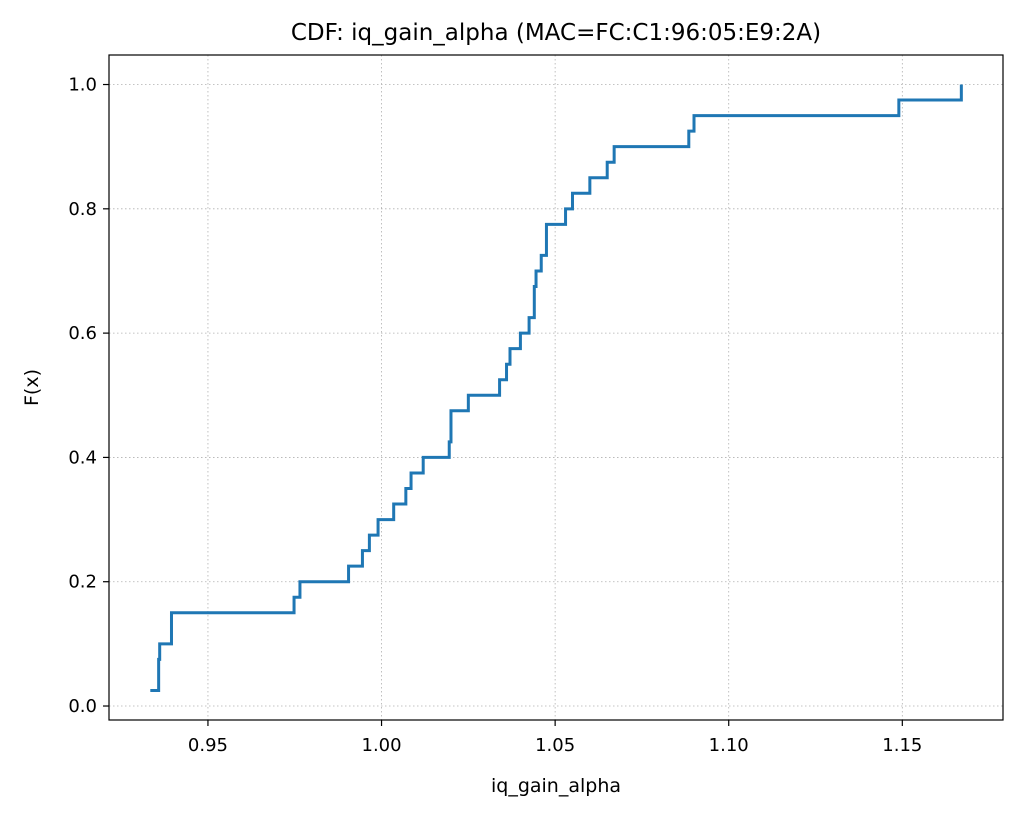 Image resolution: width=1020 pixels, height=815 pixels. I want to click on y-tick-label: 0.0, so click(82, 706).